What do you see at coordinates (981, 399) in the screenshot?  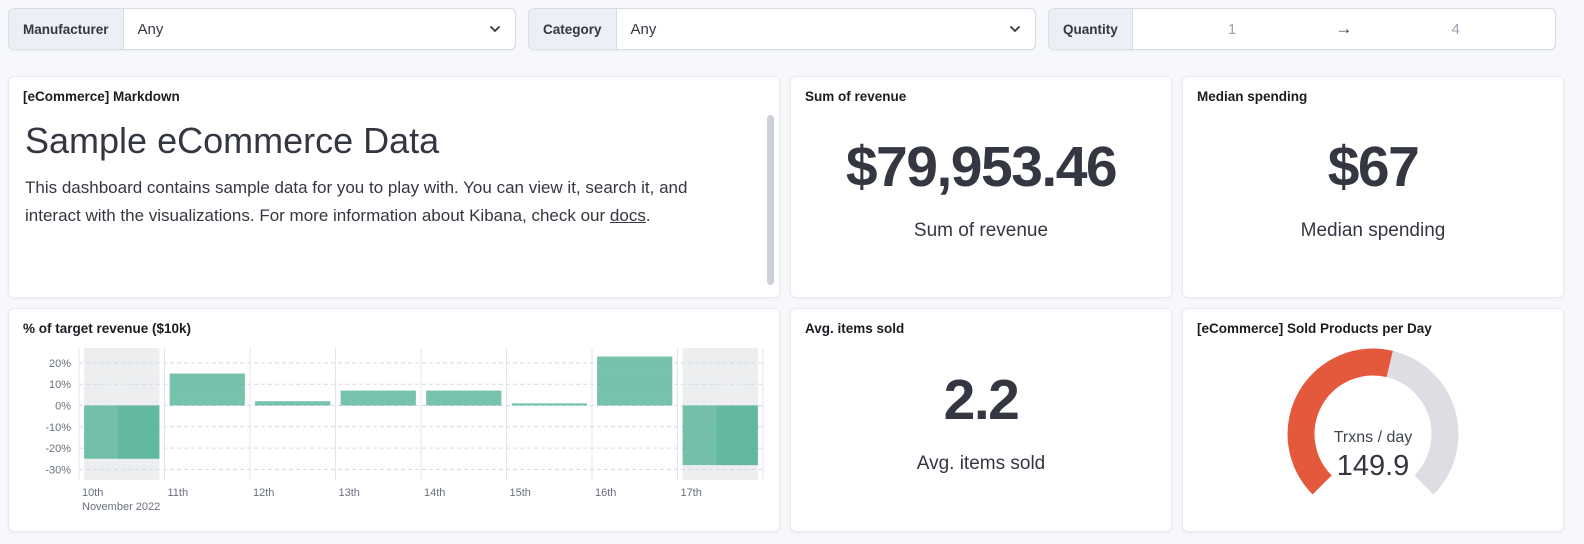 I see `avg-items-sold-value: 2.2` at bounding box center [981, 399].